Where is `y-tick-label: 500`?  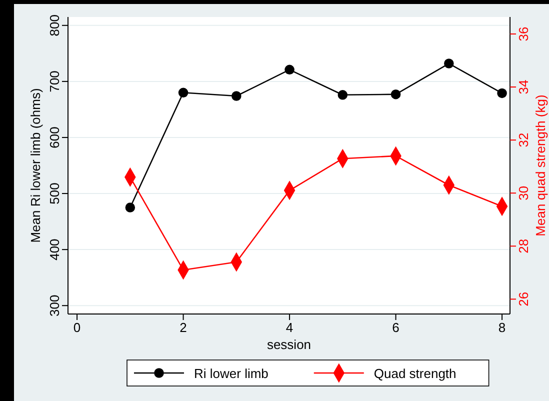
y-tick-label: 500 is located at coordinates (54, 193).